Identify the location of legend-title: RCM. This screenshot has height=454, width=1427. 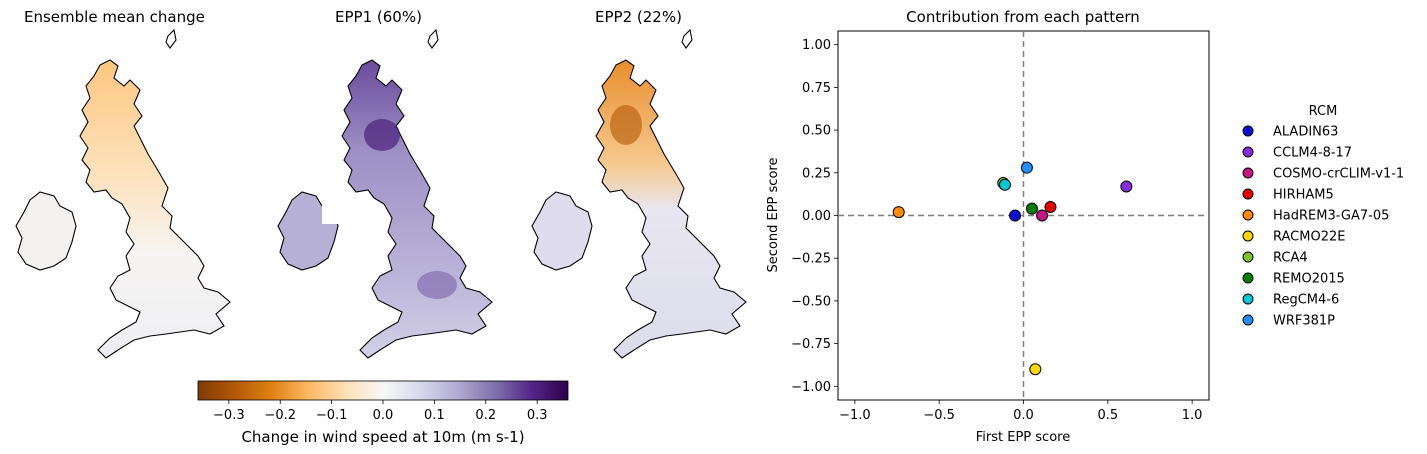
(1323, 111).